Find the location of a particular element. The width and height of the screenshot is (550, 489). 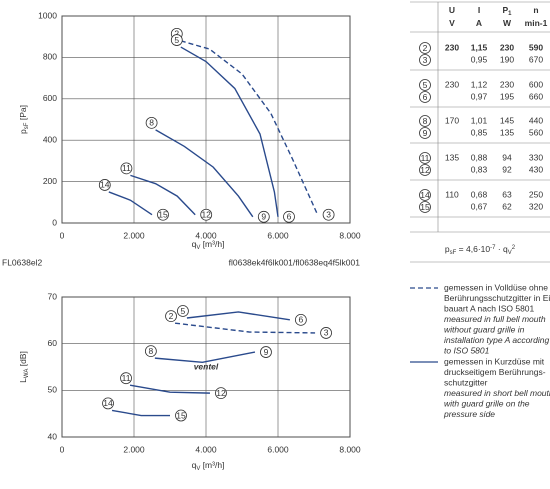

y-tick-label: 400 is located at coordinates (50, 139).